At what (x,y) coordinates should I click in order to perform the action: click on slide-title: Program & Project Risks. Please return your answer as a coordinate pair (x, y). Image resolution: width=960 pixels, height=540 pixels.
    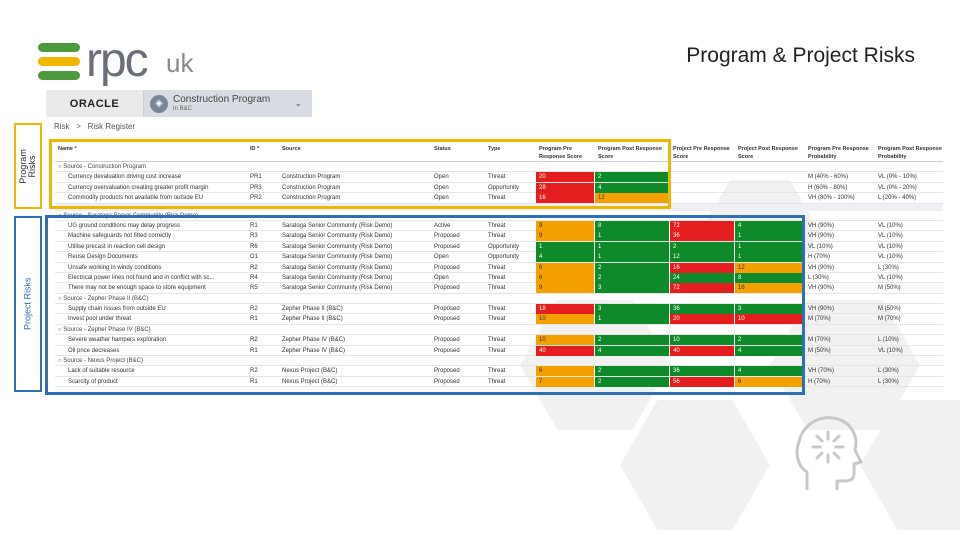
    Looking at the image, I should click on (800, 55).